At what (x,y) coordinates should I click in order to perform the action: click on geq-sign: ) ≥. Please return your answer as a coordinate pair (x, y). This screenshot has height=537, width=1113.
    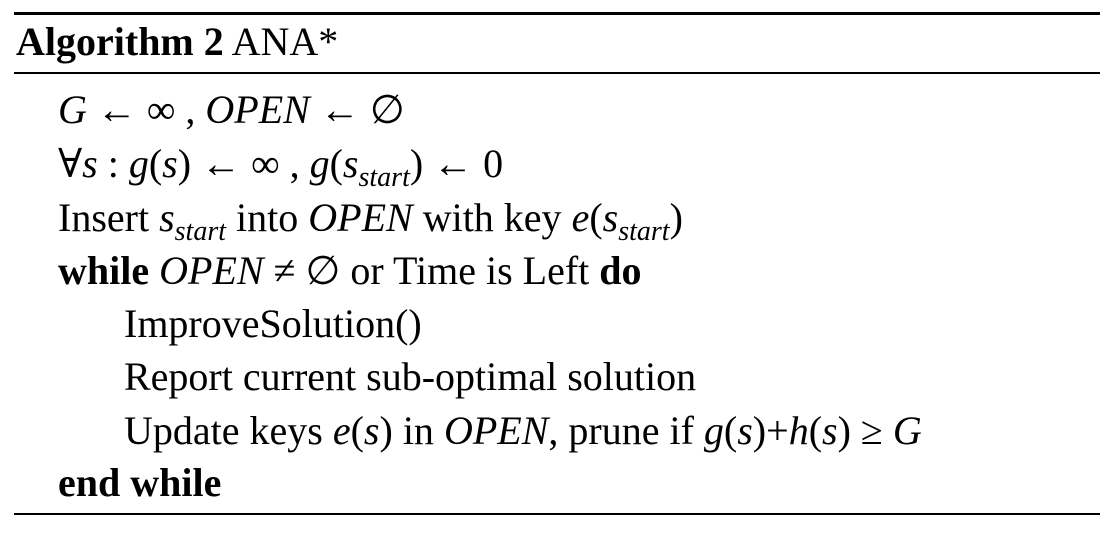
    Looking at the image, I should click on (865, 430).